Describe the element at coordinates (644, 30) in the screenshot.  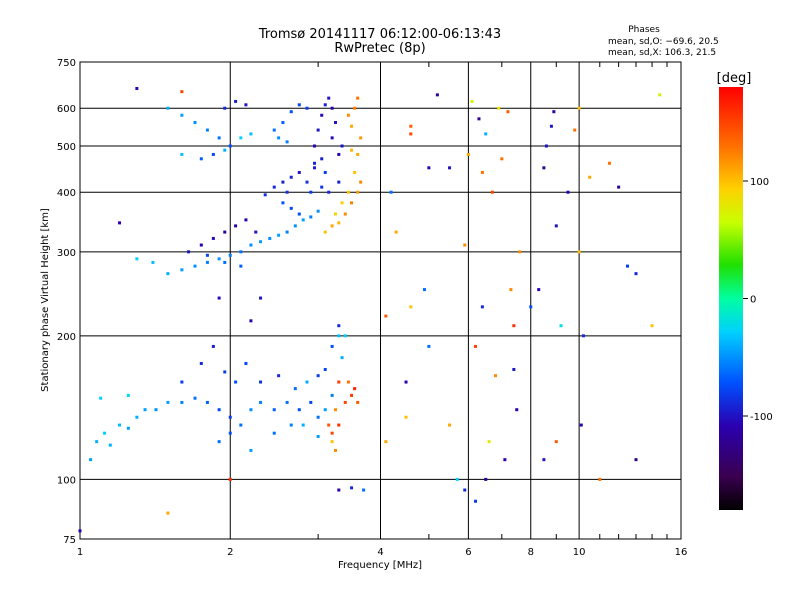
I see `stats-heading: Phases` at that location.